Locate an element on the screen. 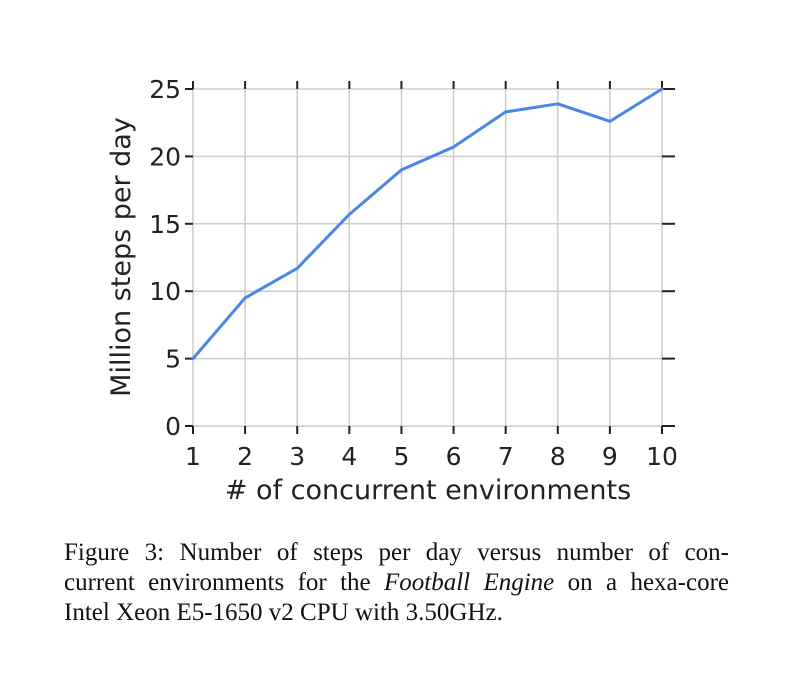 Image resolution: width=796 pixels, height=689 pixels. y-tick-label: 25 is located at coordinates (165, 89).